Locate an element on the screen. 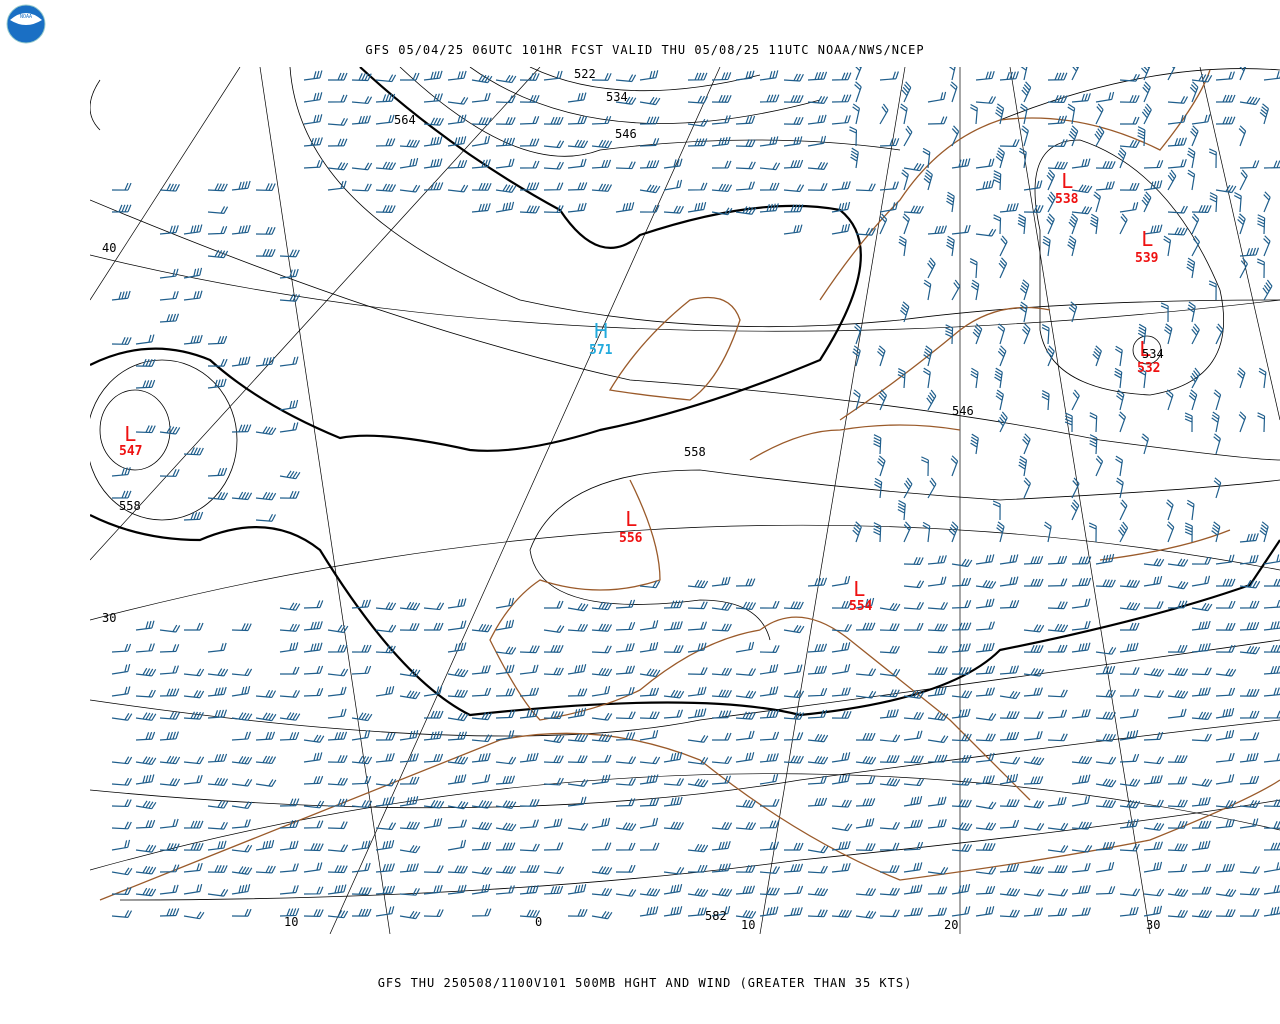 This screenshot has height=1024, width=1280. contour-label: 564 is located at coordinates (405, 120).